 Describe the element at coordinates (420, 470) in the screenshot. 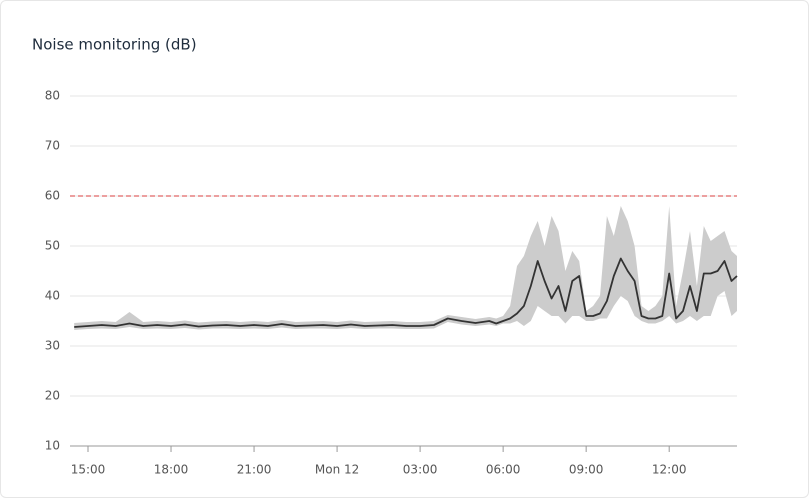

I see `x-tick-label: 03:00` at that location.